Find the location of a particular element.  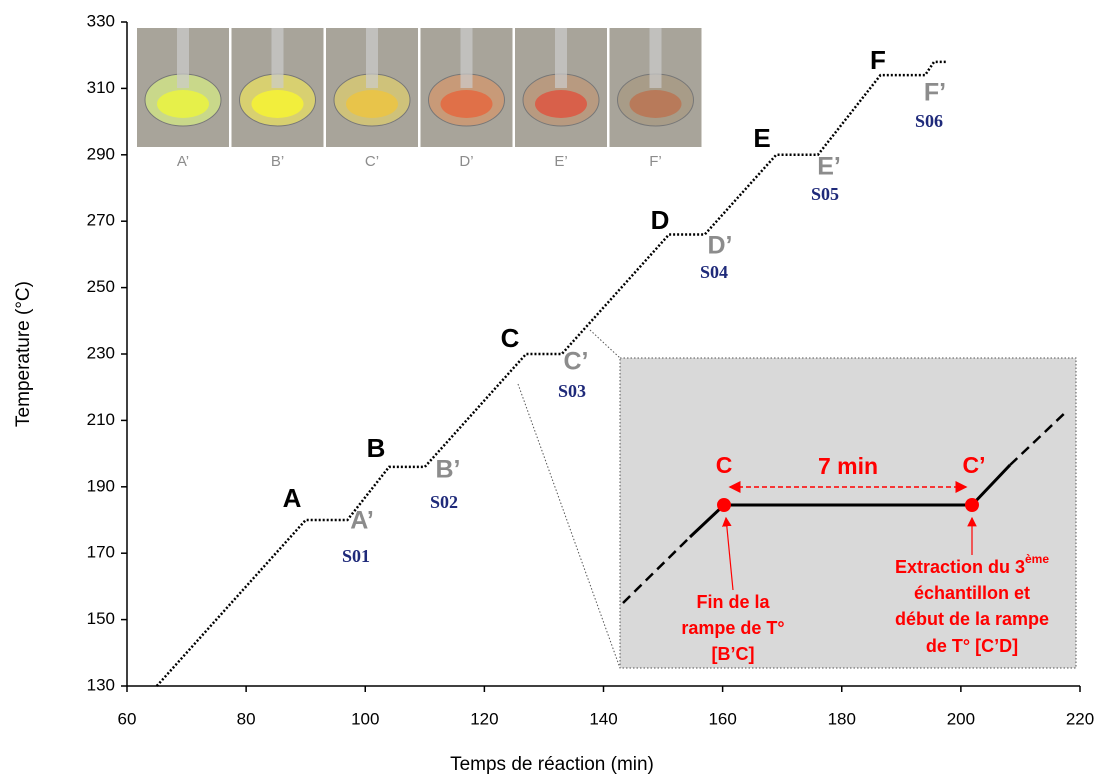

y-tick-label: 190 is located at coordinates (101, 485).